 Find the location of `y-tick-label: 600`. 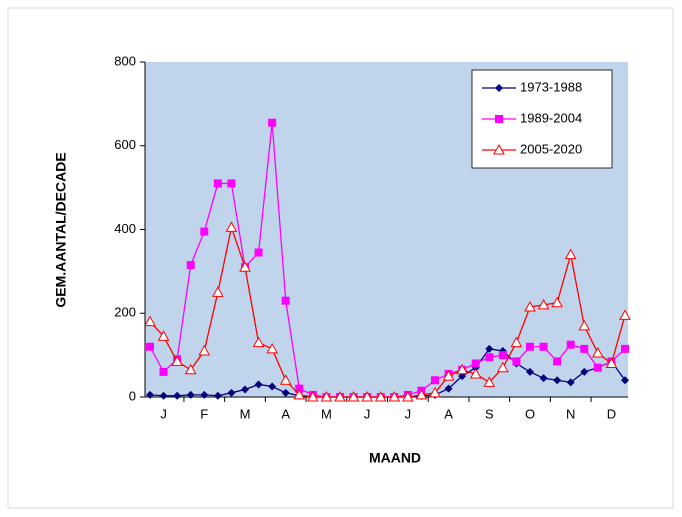

y-tick-label: 600 is located at coordinates (125, 144).